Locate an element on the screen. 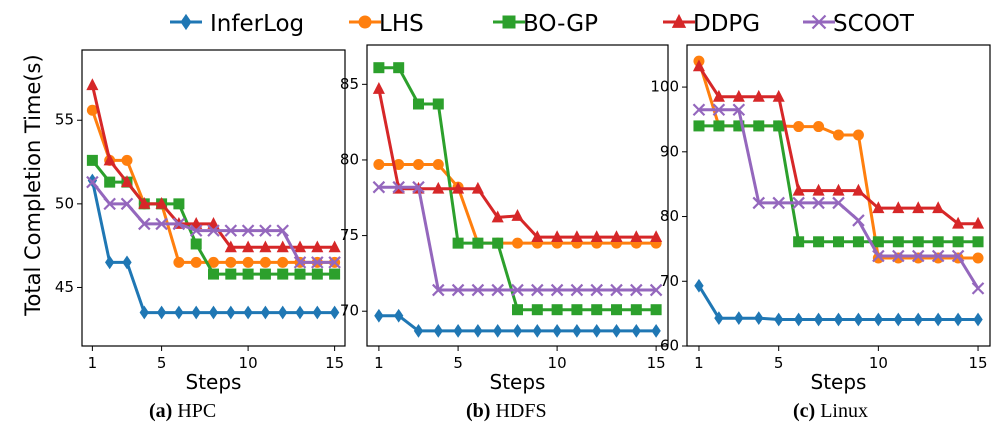  caption-panel-c: (c) Linux is located at coordinates (830, 411).